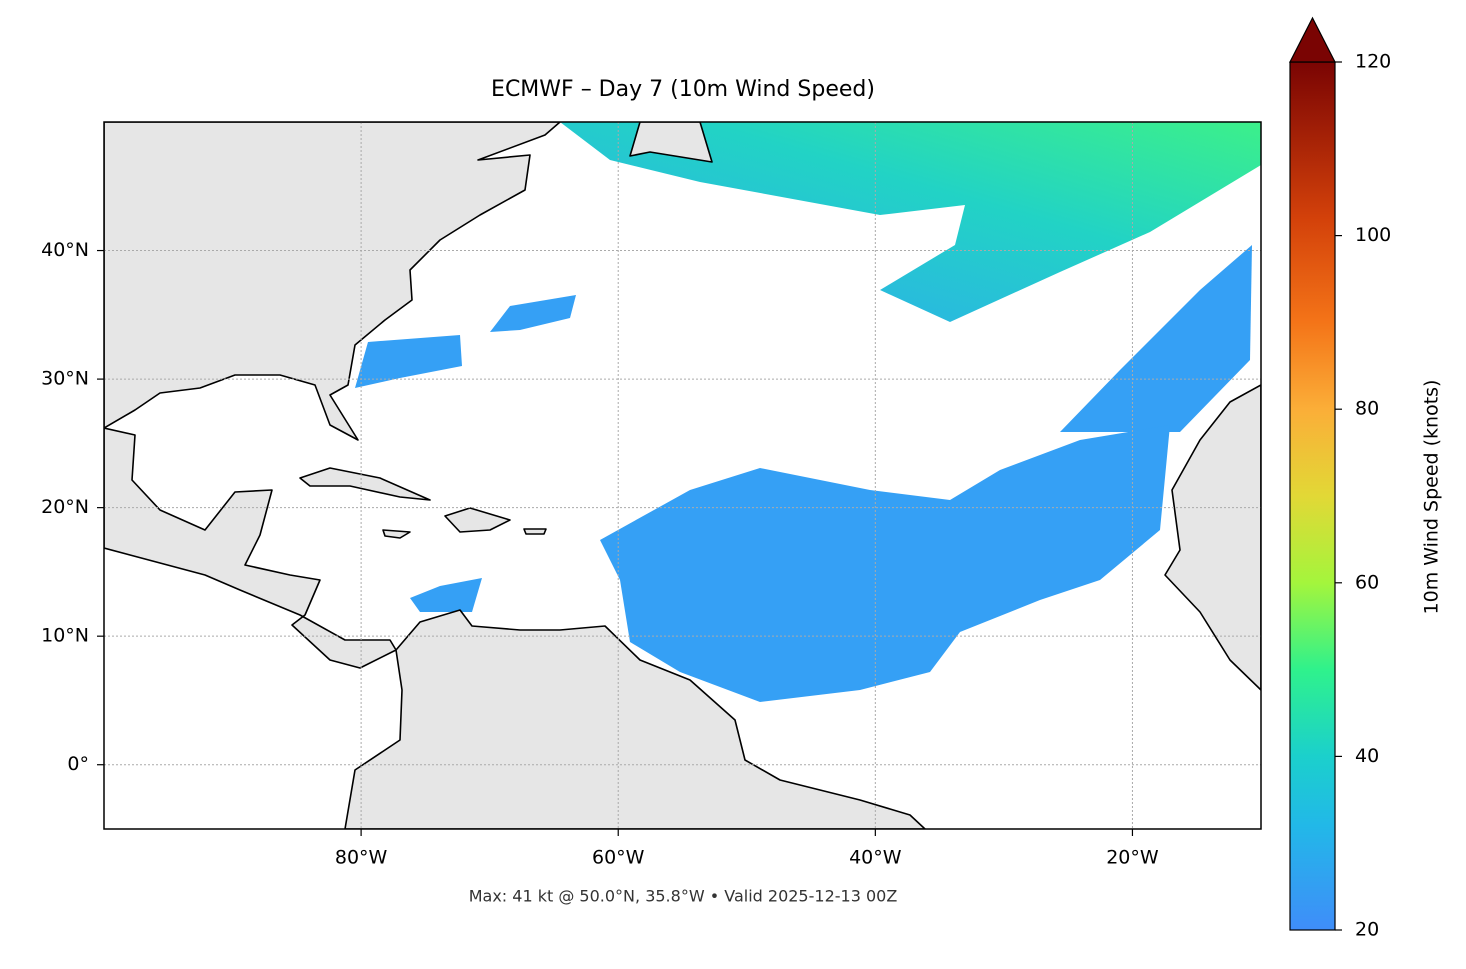  Describe the element at coordinates (683, 89) in the screenshot. I see `chart-title: ECMWF – Day 7 (10m Wind Speed)` at that location.